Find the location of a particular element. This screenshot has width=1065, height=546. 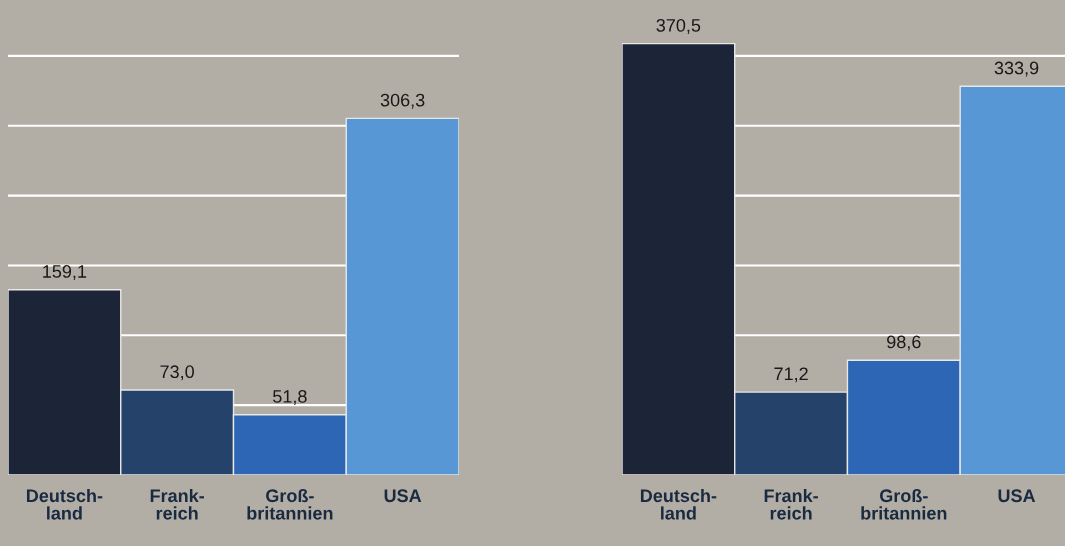

data-label: 51,8 is located at coordinates (290, 397).